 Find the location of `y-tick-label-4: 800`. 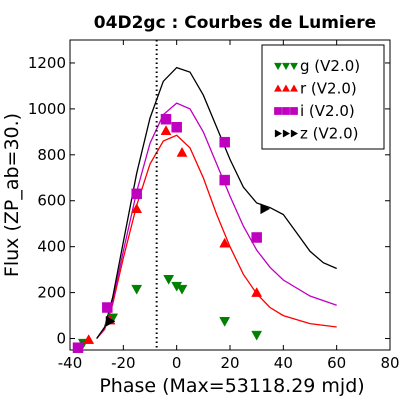

y-tick-label-4: 800 is located at coordinates (51, 155).